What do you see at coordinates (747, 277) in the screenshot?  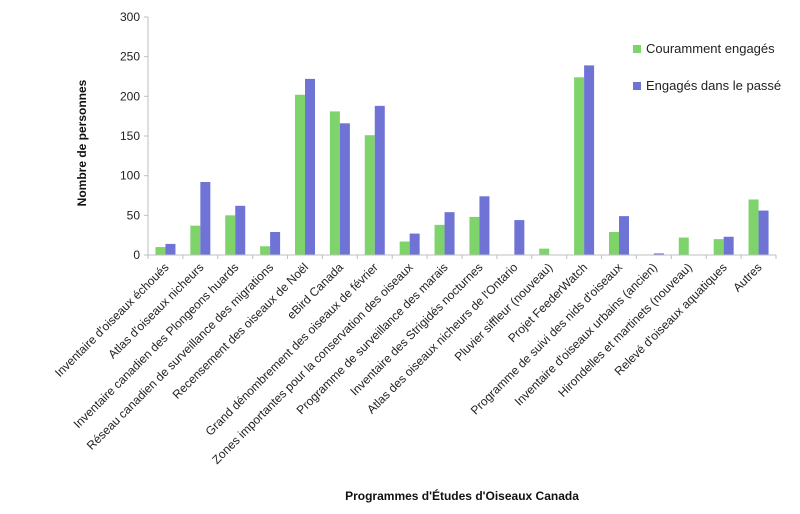 I see `x-tick-label: Autres` at bounding box center [747, 277].